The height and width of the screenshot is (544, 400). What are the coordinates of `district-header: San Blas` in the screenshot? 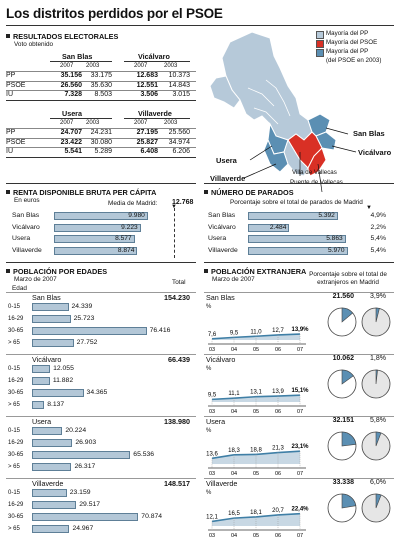 It's located at (77, 56).